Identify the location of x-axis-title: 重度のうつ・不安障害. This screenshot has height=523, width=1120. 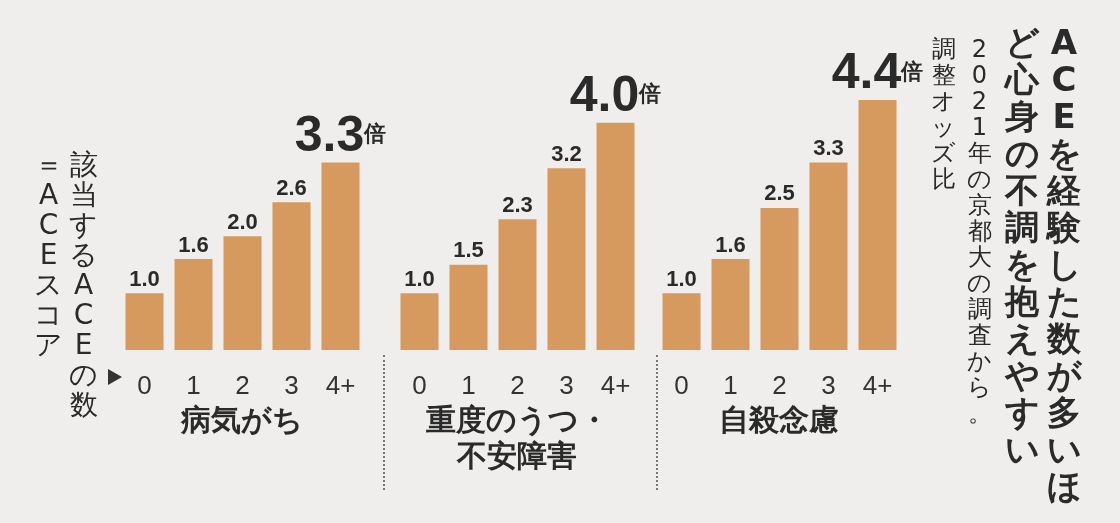
(517, 438).